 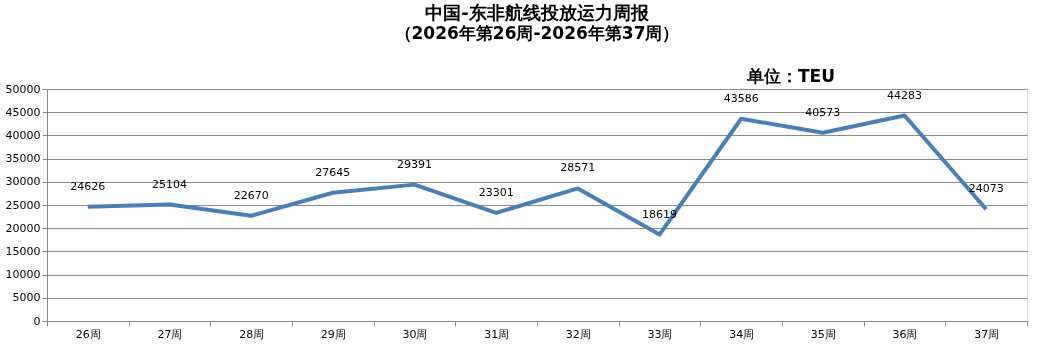 What do you see at coordinates (660, 334) in the screenshot?
I see `x-tick-label: 33周` at bounding box center [660, 334].